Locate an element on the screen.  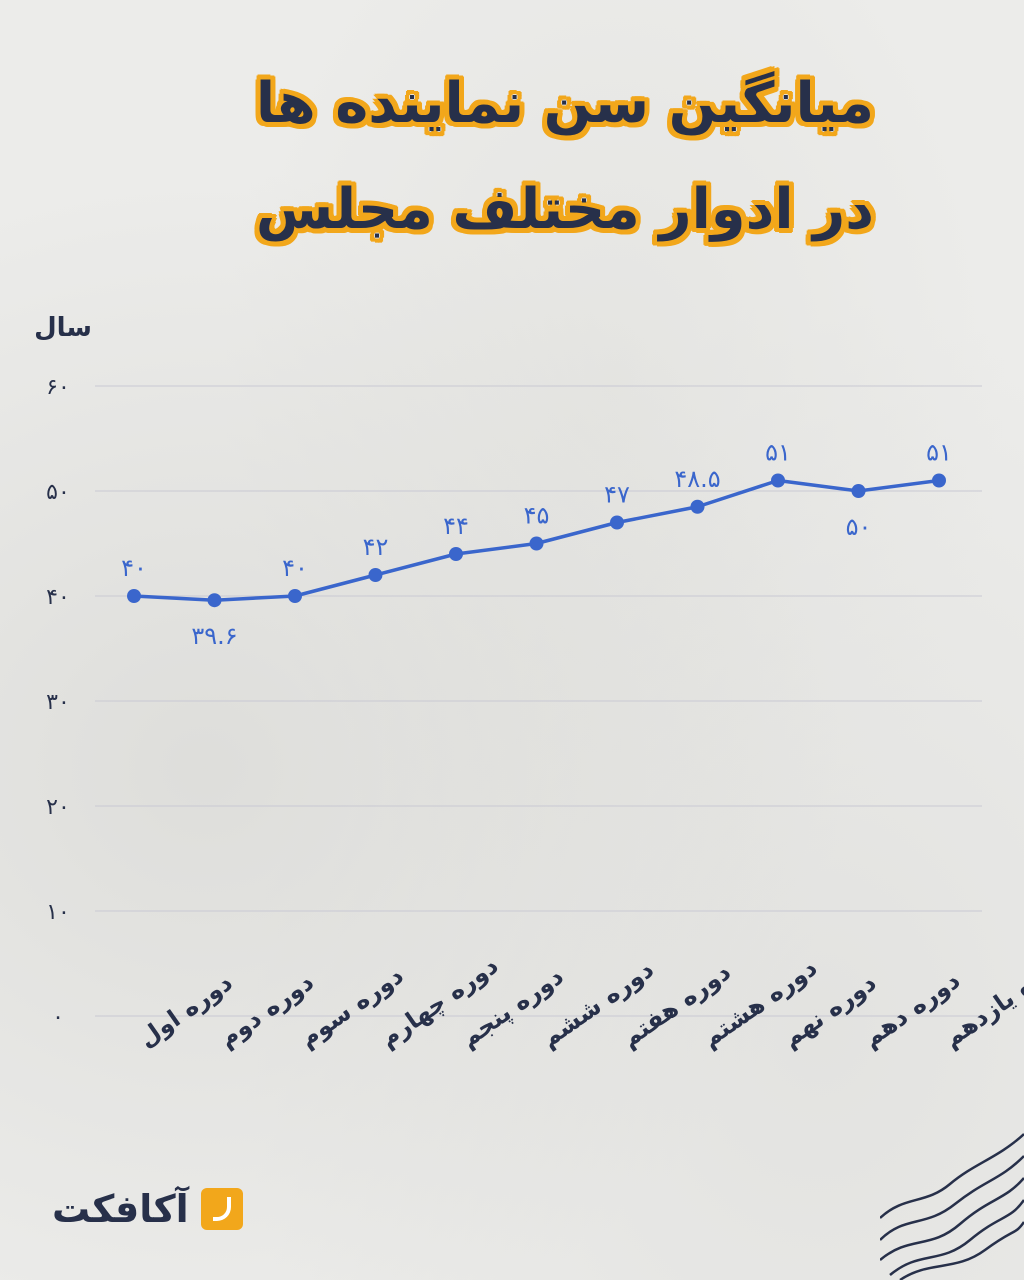
y-axis-ticks: ۰ ۱۰ ۲۰ ۳۰ ۴۰ ۵۰ ۶۰ is located at coordinates (58, 702).